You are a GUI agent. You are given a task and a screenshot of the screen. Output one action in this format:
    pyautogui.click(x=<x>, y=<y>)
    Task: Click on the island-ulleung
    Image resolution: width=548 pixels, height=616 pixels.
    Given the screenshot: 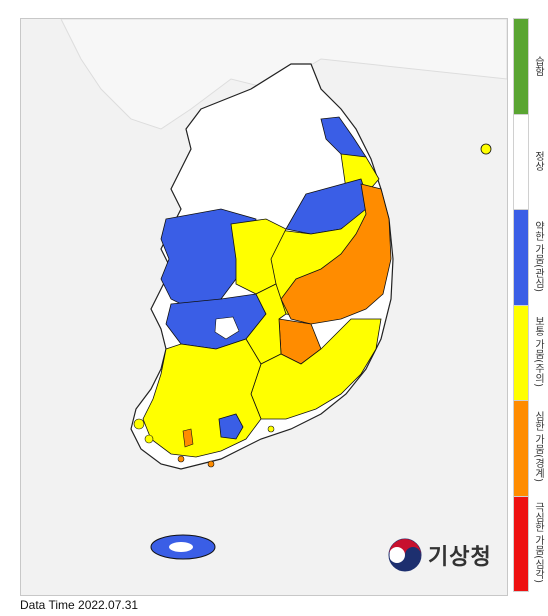 What is the action you would take?
    pyautogui.click(x=486, y=149)
    